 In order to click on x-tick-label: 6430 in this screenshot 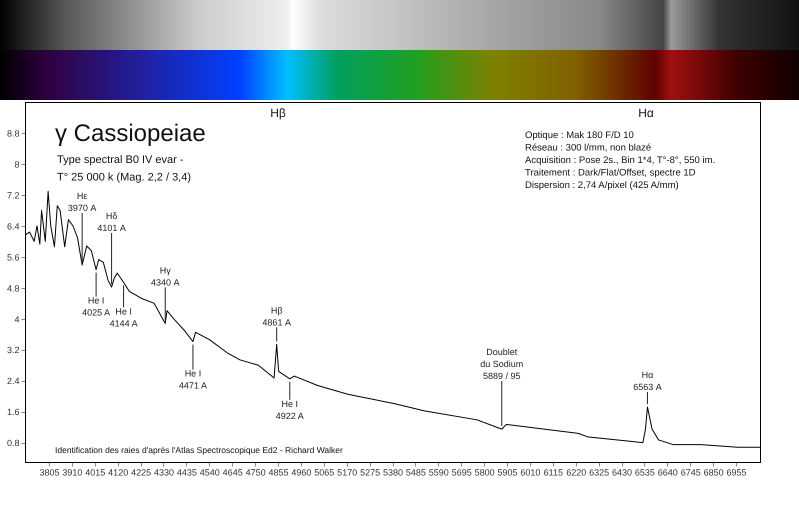, I will do `click(622, 473)`.